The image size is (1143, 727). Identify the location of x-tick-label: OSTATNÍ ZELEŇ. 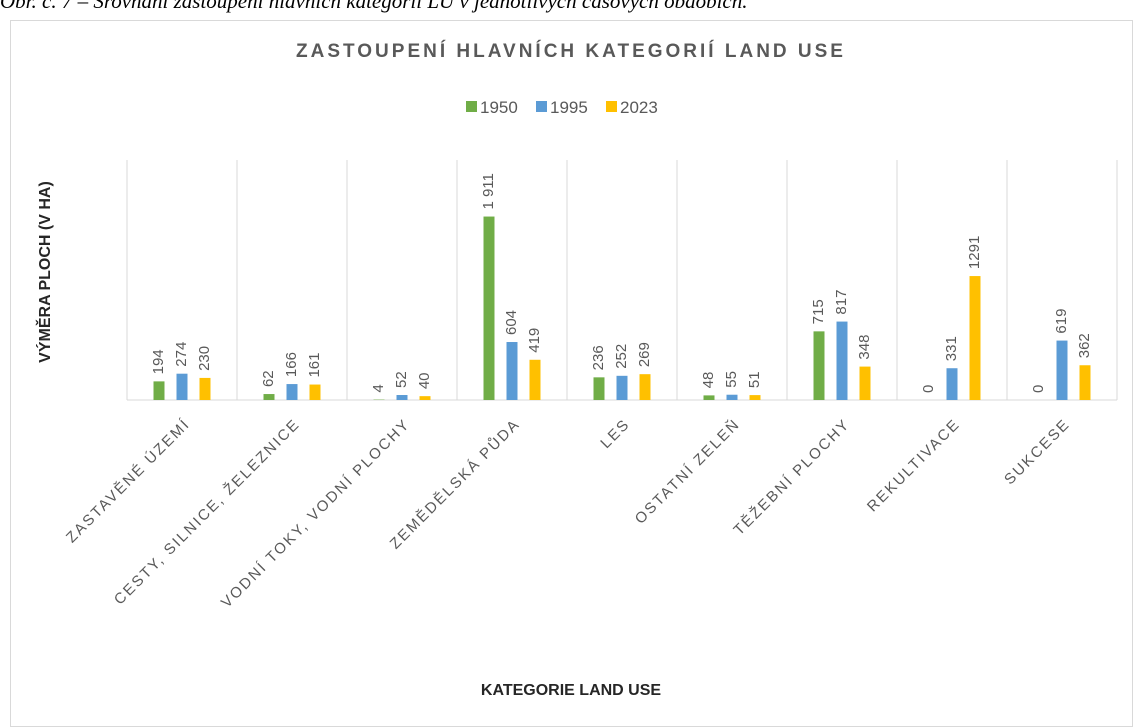
(688, 472).